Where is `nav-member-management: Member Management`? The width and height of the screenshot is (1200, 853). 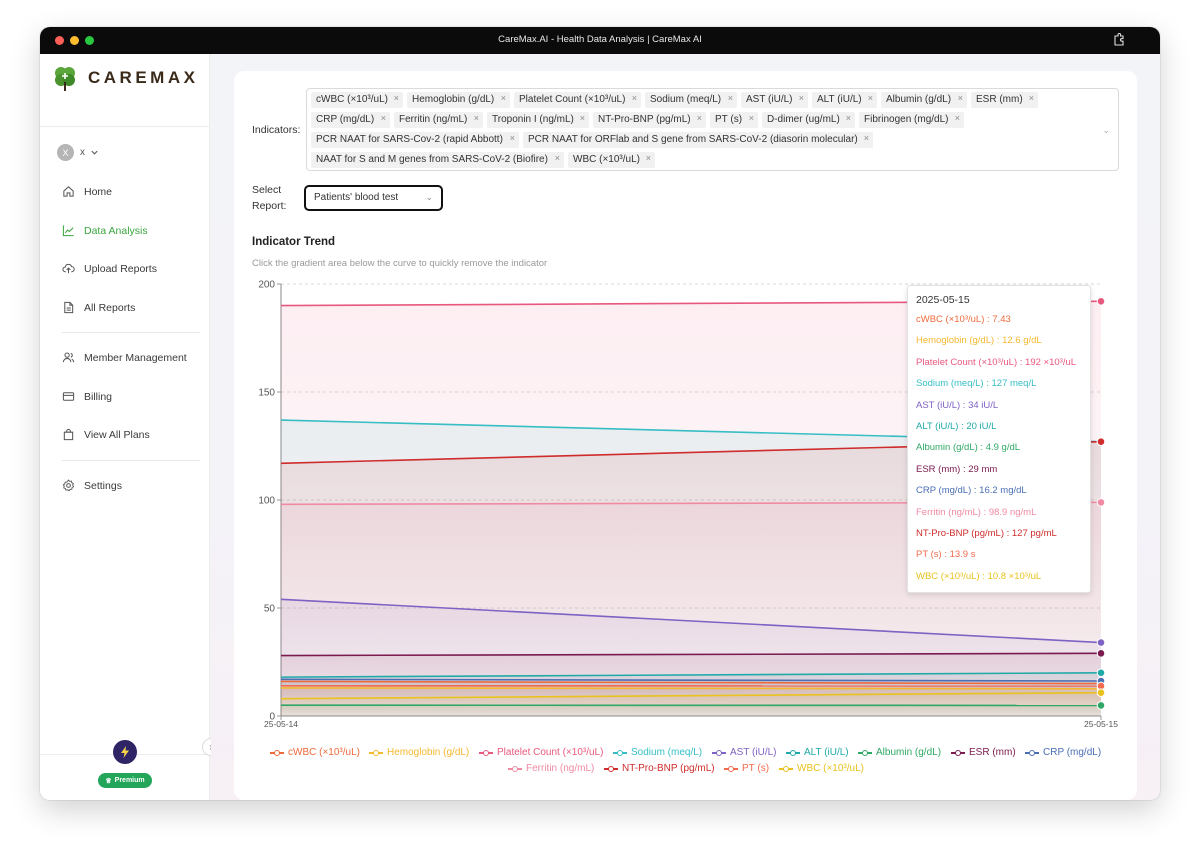
nav-member-management: Member Management is located at coordinates (124, 357).